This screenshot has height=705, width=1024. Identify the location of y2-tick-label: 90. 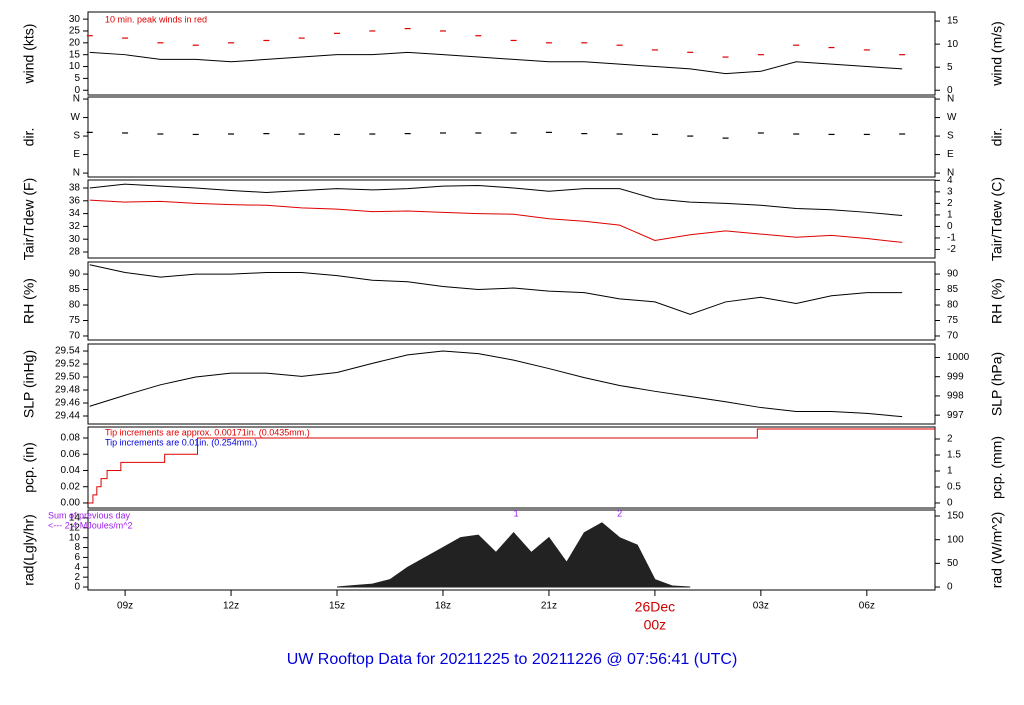
(953, 274).